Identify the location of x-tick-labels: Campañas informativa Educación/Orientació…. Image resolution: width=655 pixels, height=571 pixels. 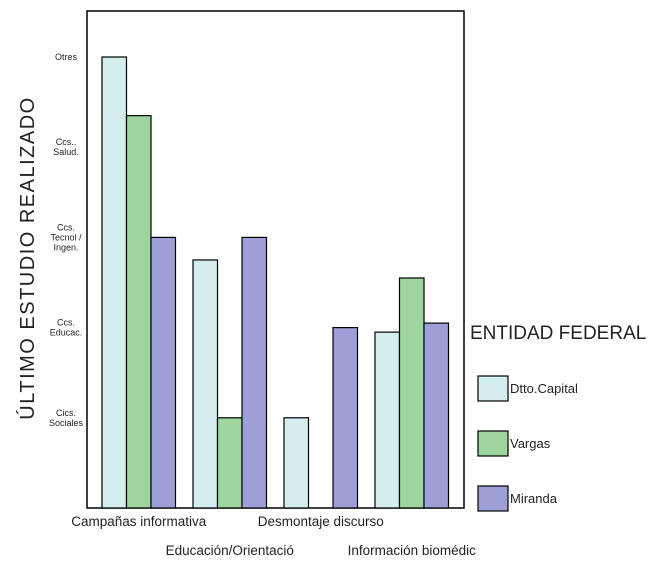
(273, 536).